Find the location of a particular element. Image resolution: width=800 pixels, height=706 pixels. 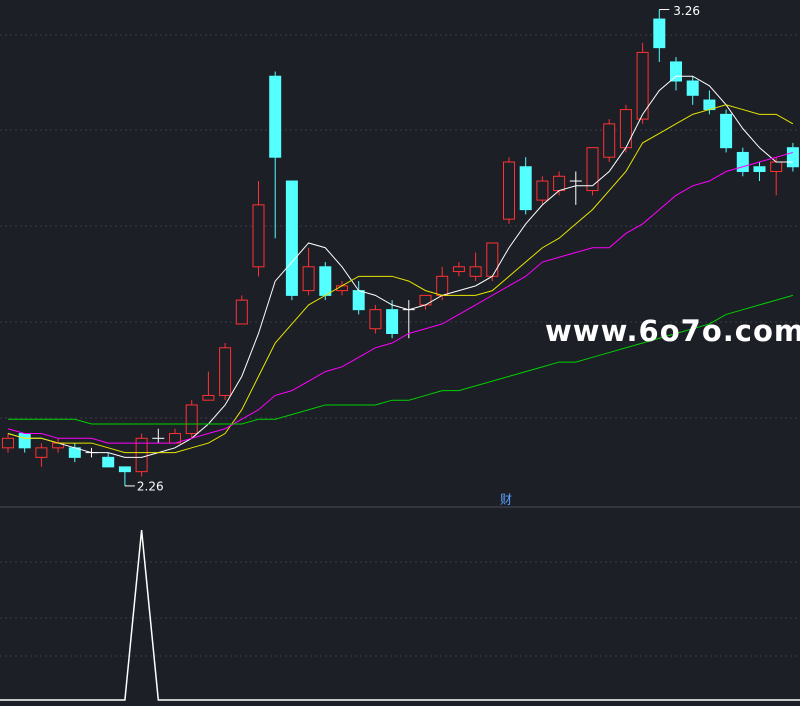

low-label: 2.26 is located at coordinates (150, 486).